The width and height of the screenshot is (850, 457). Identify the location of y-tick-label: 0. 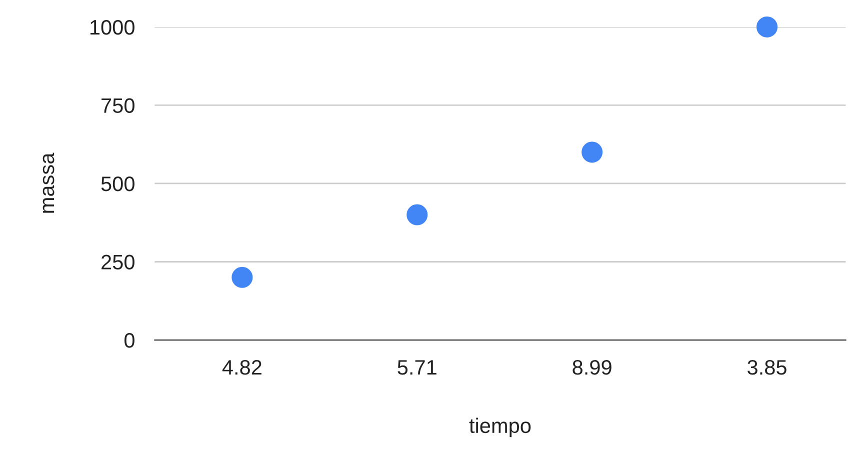
(129, 340).